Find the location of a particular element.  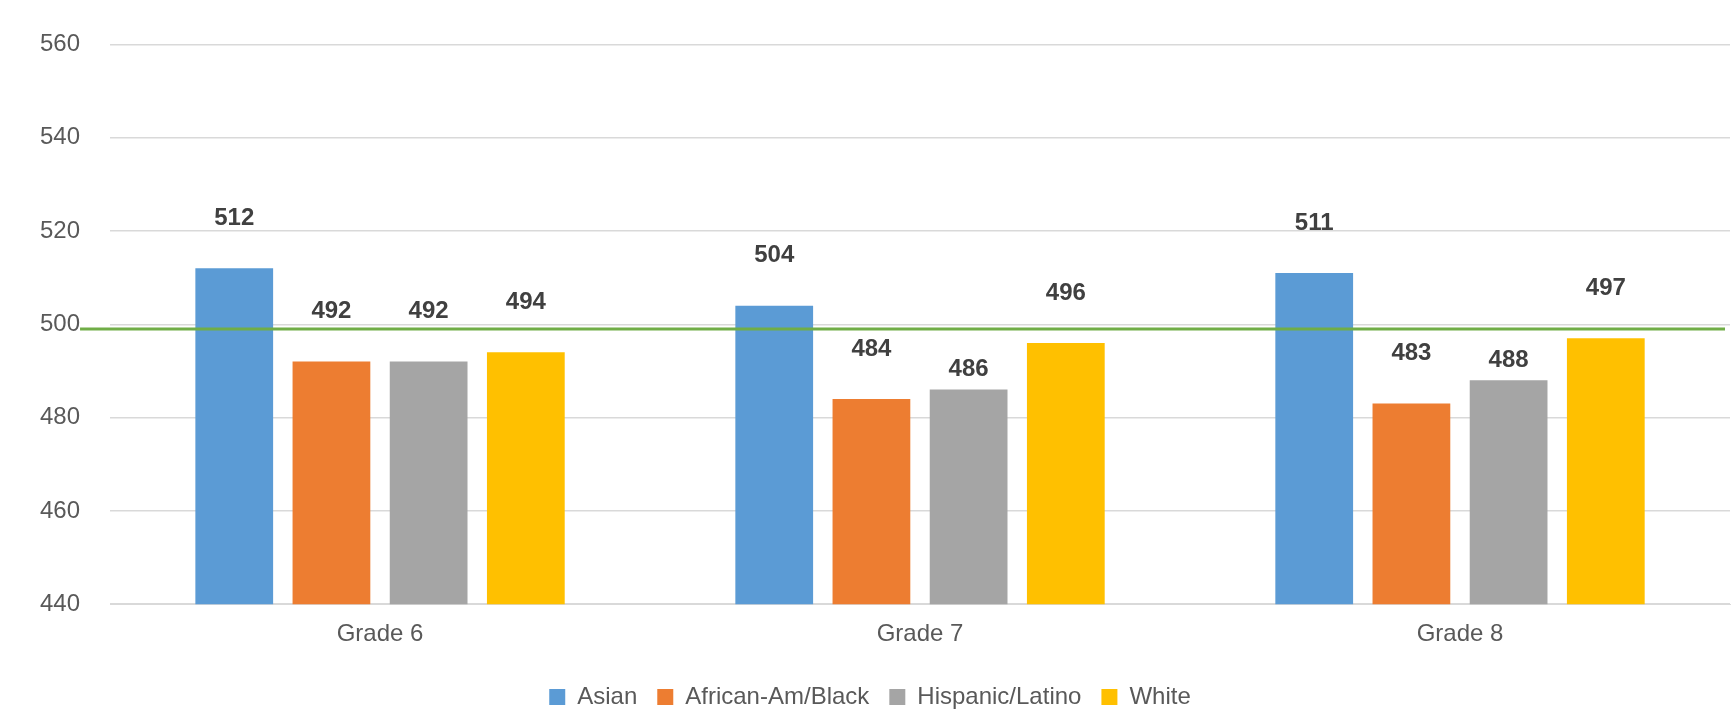

data-label: 497 is located at coordinates (1605, 286).